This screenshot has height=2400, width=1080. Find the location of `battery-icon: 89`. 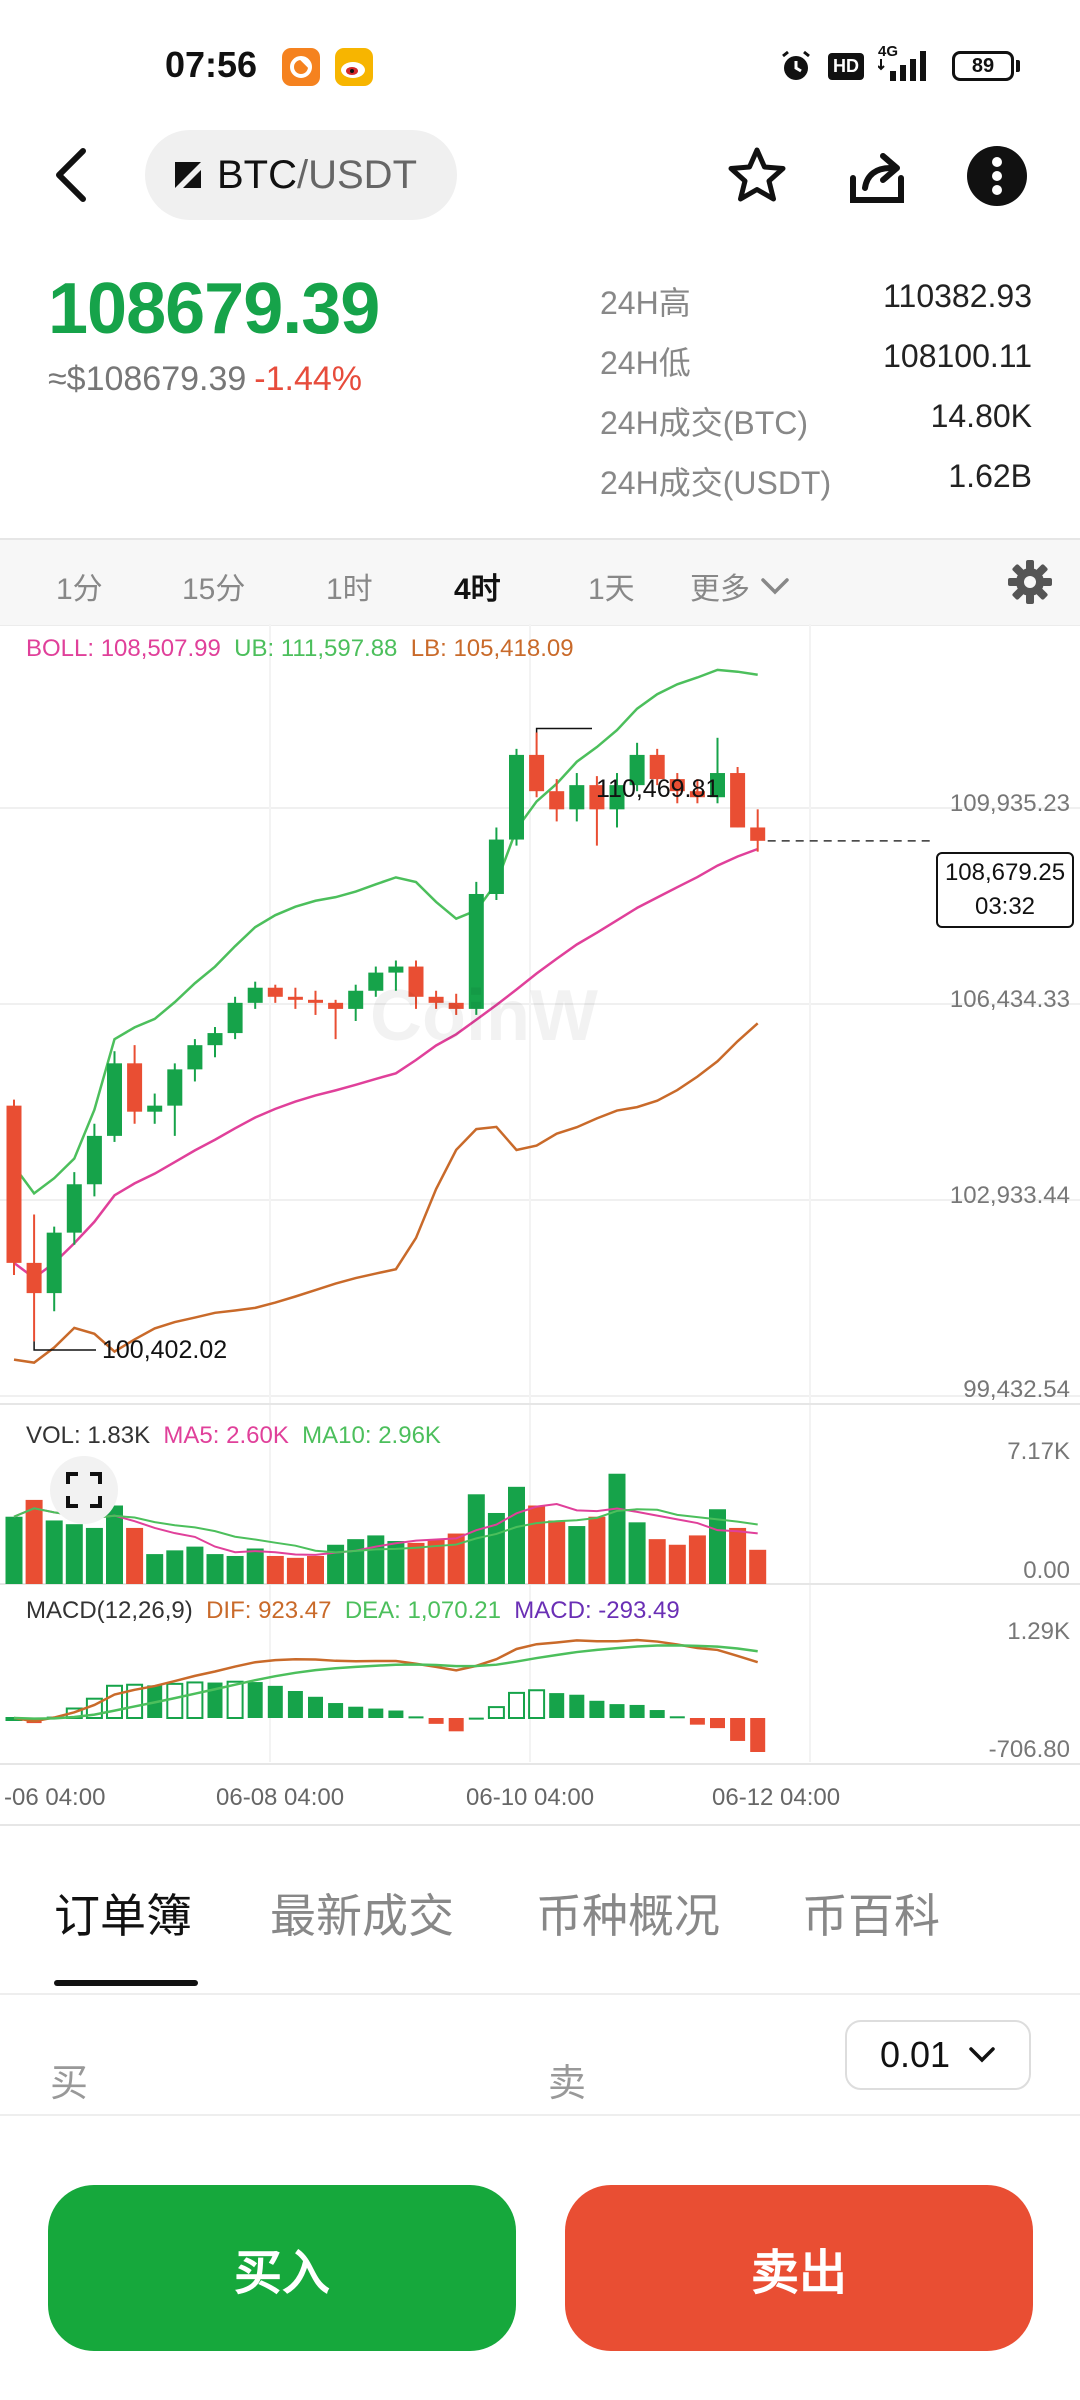

battery-icon: 89 is located at coordinates (986, 66).